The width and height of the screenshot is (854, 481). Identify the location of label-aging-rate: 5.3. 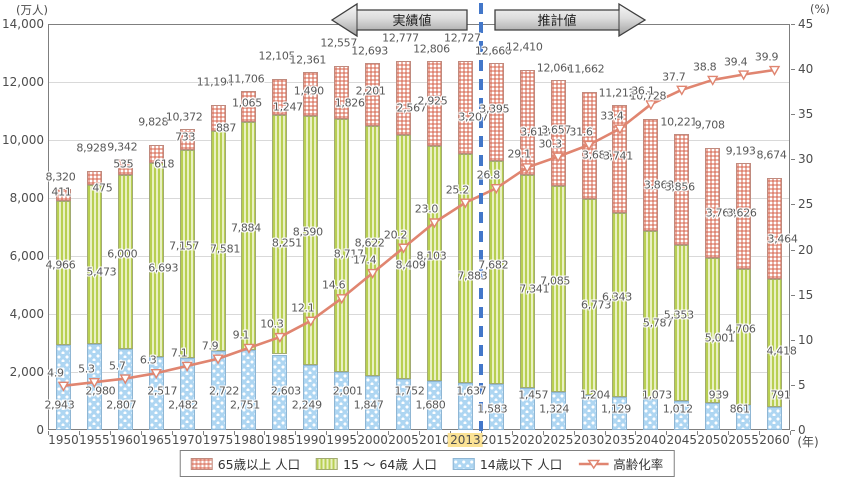
(86, 369).